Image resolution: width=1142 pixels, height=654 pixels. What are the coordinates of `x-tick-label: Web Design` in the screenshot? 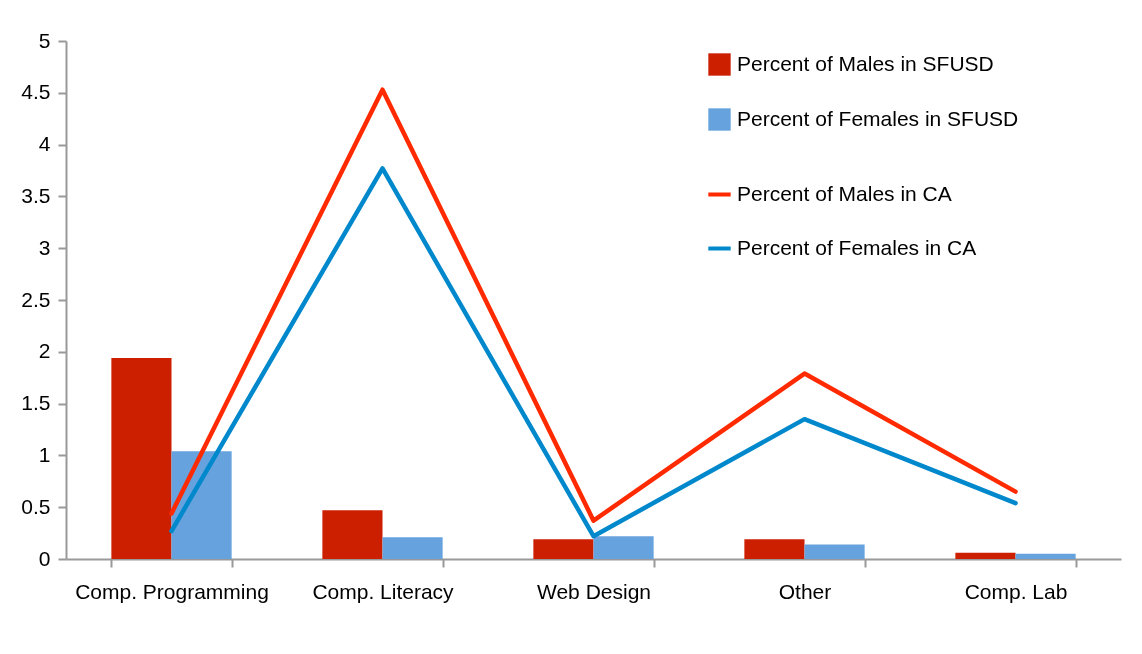 It's located at (594, 591).